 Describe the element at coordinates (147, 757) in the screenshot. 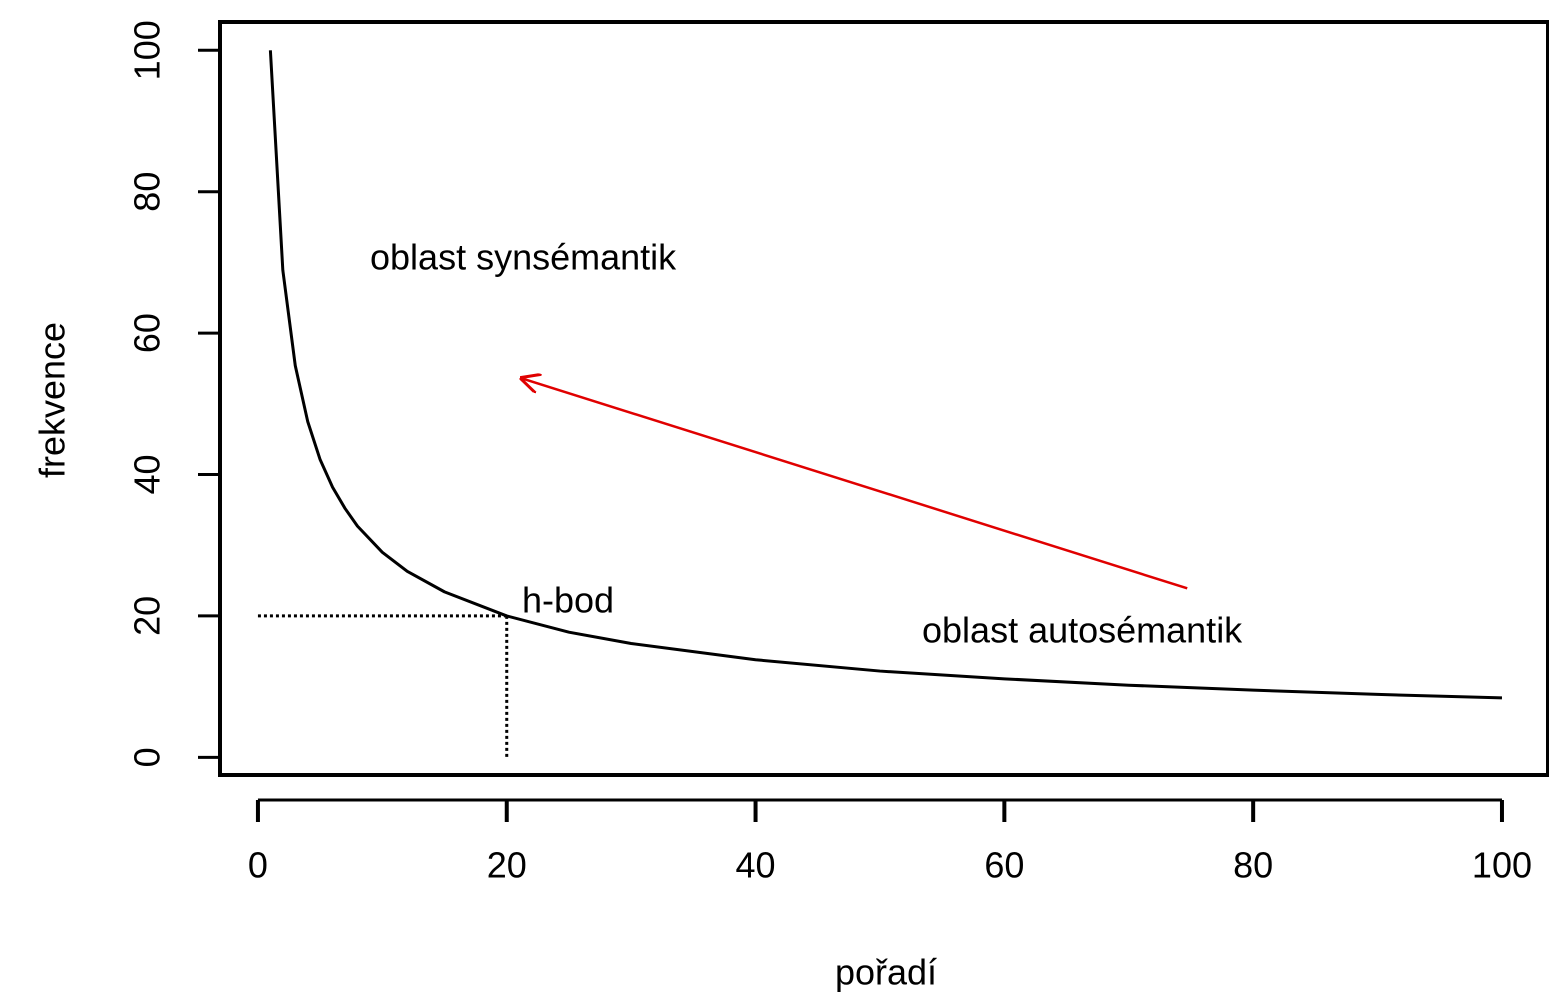

I see `y-tick-label: 0` at that location.